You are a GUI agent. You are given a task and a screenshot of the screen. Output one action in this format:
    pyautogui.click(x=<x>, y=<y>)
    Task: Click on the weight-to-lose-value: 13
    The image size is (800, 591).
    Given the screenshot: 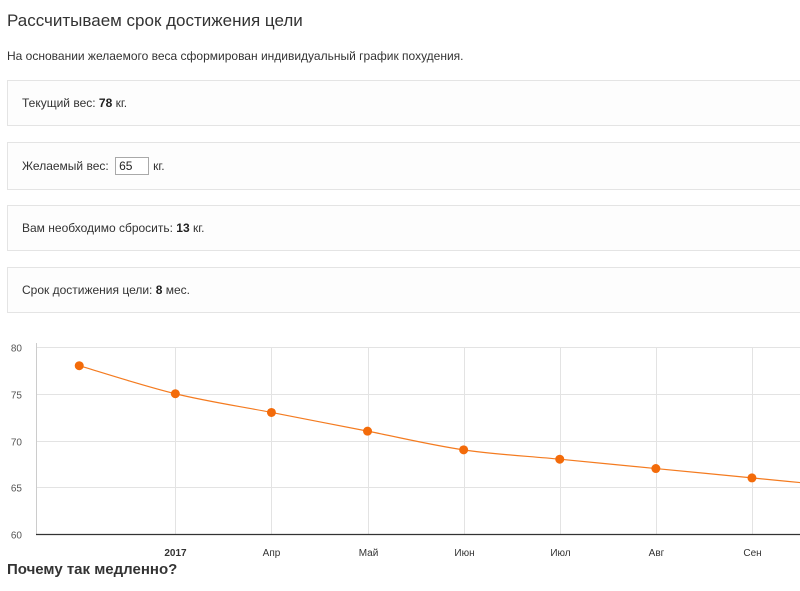 What is the action you would take?
    pyautogui.click(x=183, y=228)
    